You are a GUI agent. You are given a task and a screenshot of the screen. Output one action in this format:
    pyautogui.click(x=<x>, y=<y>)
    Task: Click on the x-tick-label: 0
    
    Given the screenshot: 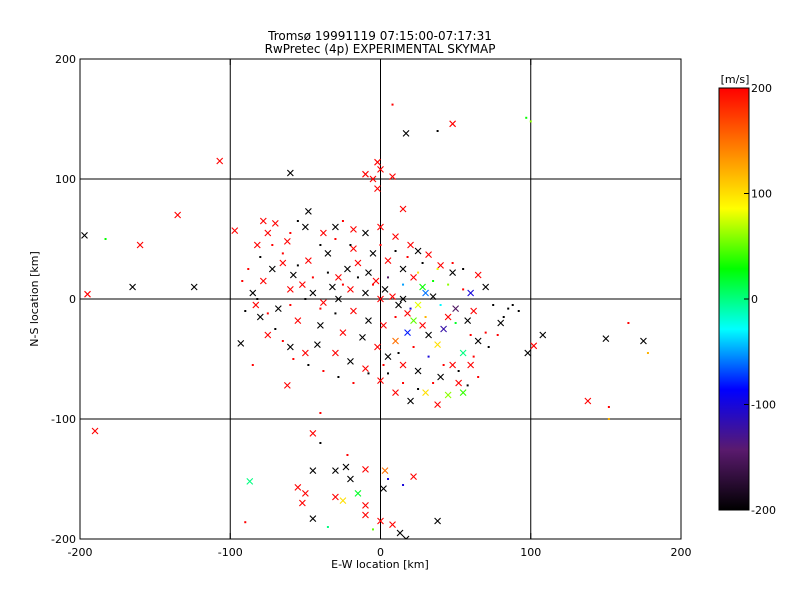 What is the action you would take?
    pyautogui.click(x=380, y=552)
    